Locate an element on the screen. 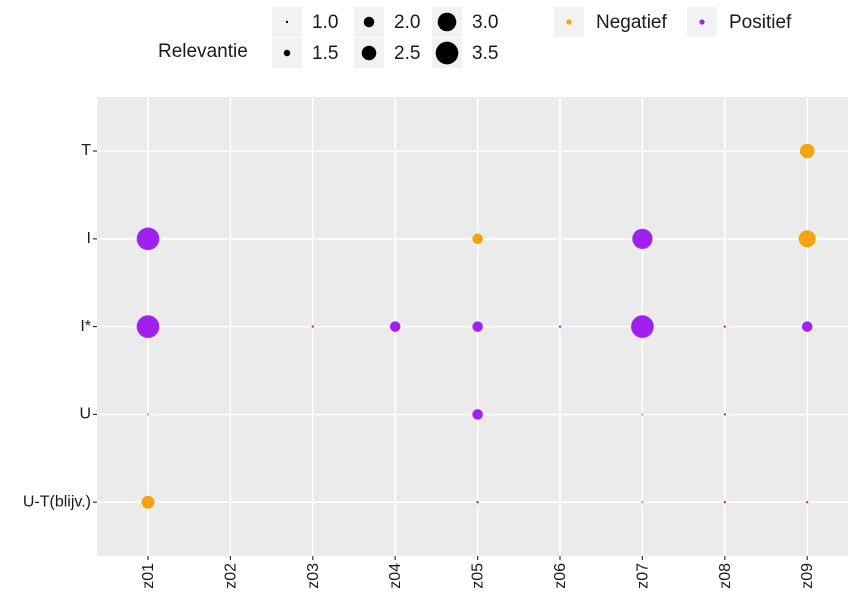 This screenshot has width=848, height=601. size-legend-title: Relevantie is located at coordinates (203, 51).